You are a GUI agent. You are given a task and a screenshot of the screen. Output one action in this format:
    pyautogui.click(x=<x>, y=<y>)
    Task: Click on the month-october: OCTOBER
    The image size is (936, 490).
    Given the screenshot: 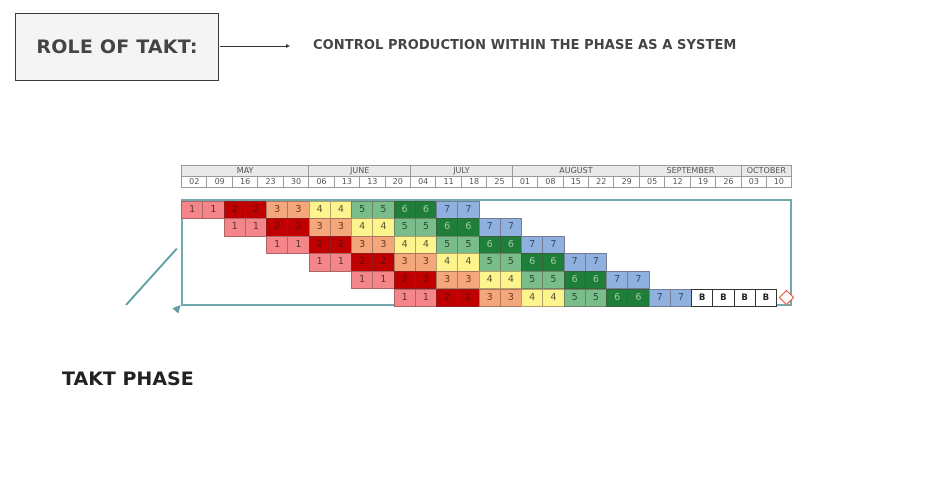 What is the action you would take?
    pyautogui.click(x=766, y=171)
    